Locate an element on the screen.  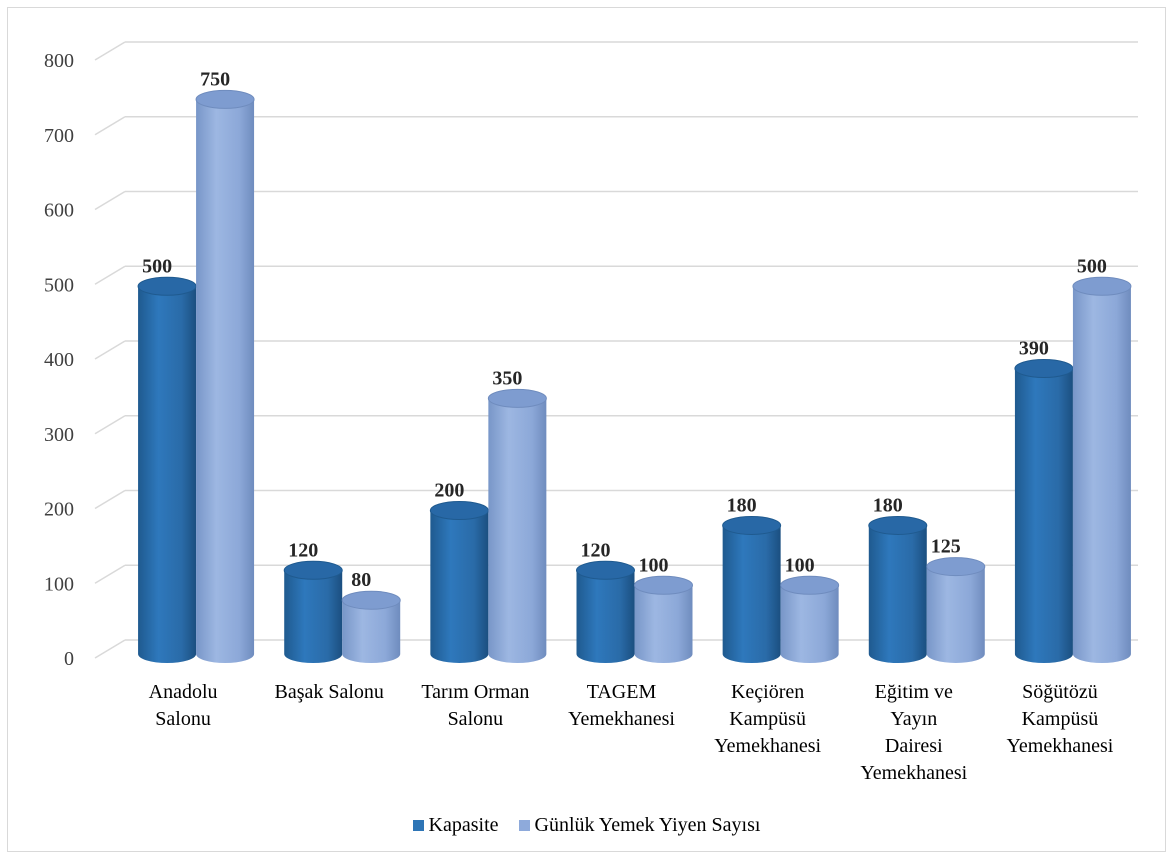
y-tick-label: 500 is located at coordinates (59, 285).